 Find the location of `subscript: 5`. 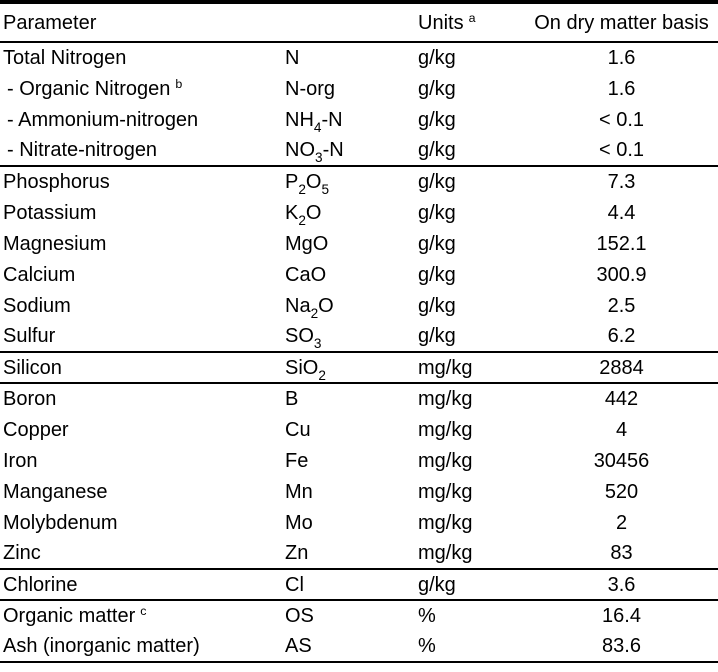

subscript: 5 is located at coordinates (325, 190).